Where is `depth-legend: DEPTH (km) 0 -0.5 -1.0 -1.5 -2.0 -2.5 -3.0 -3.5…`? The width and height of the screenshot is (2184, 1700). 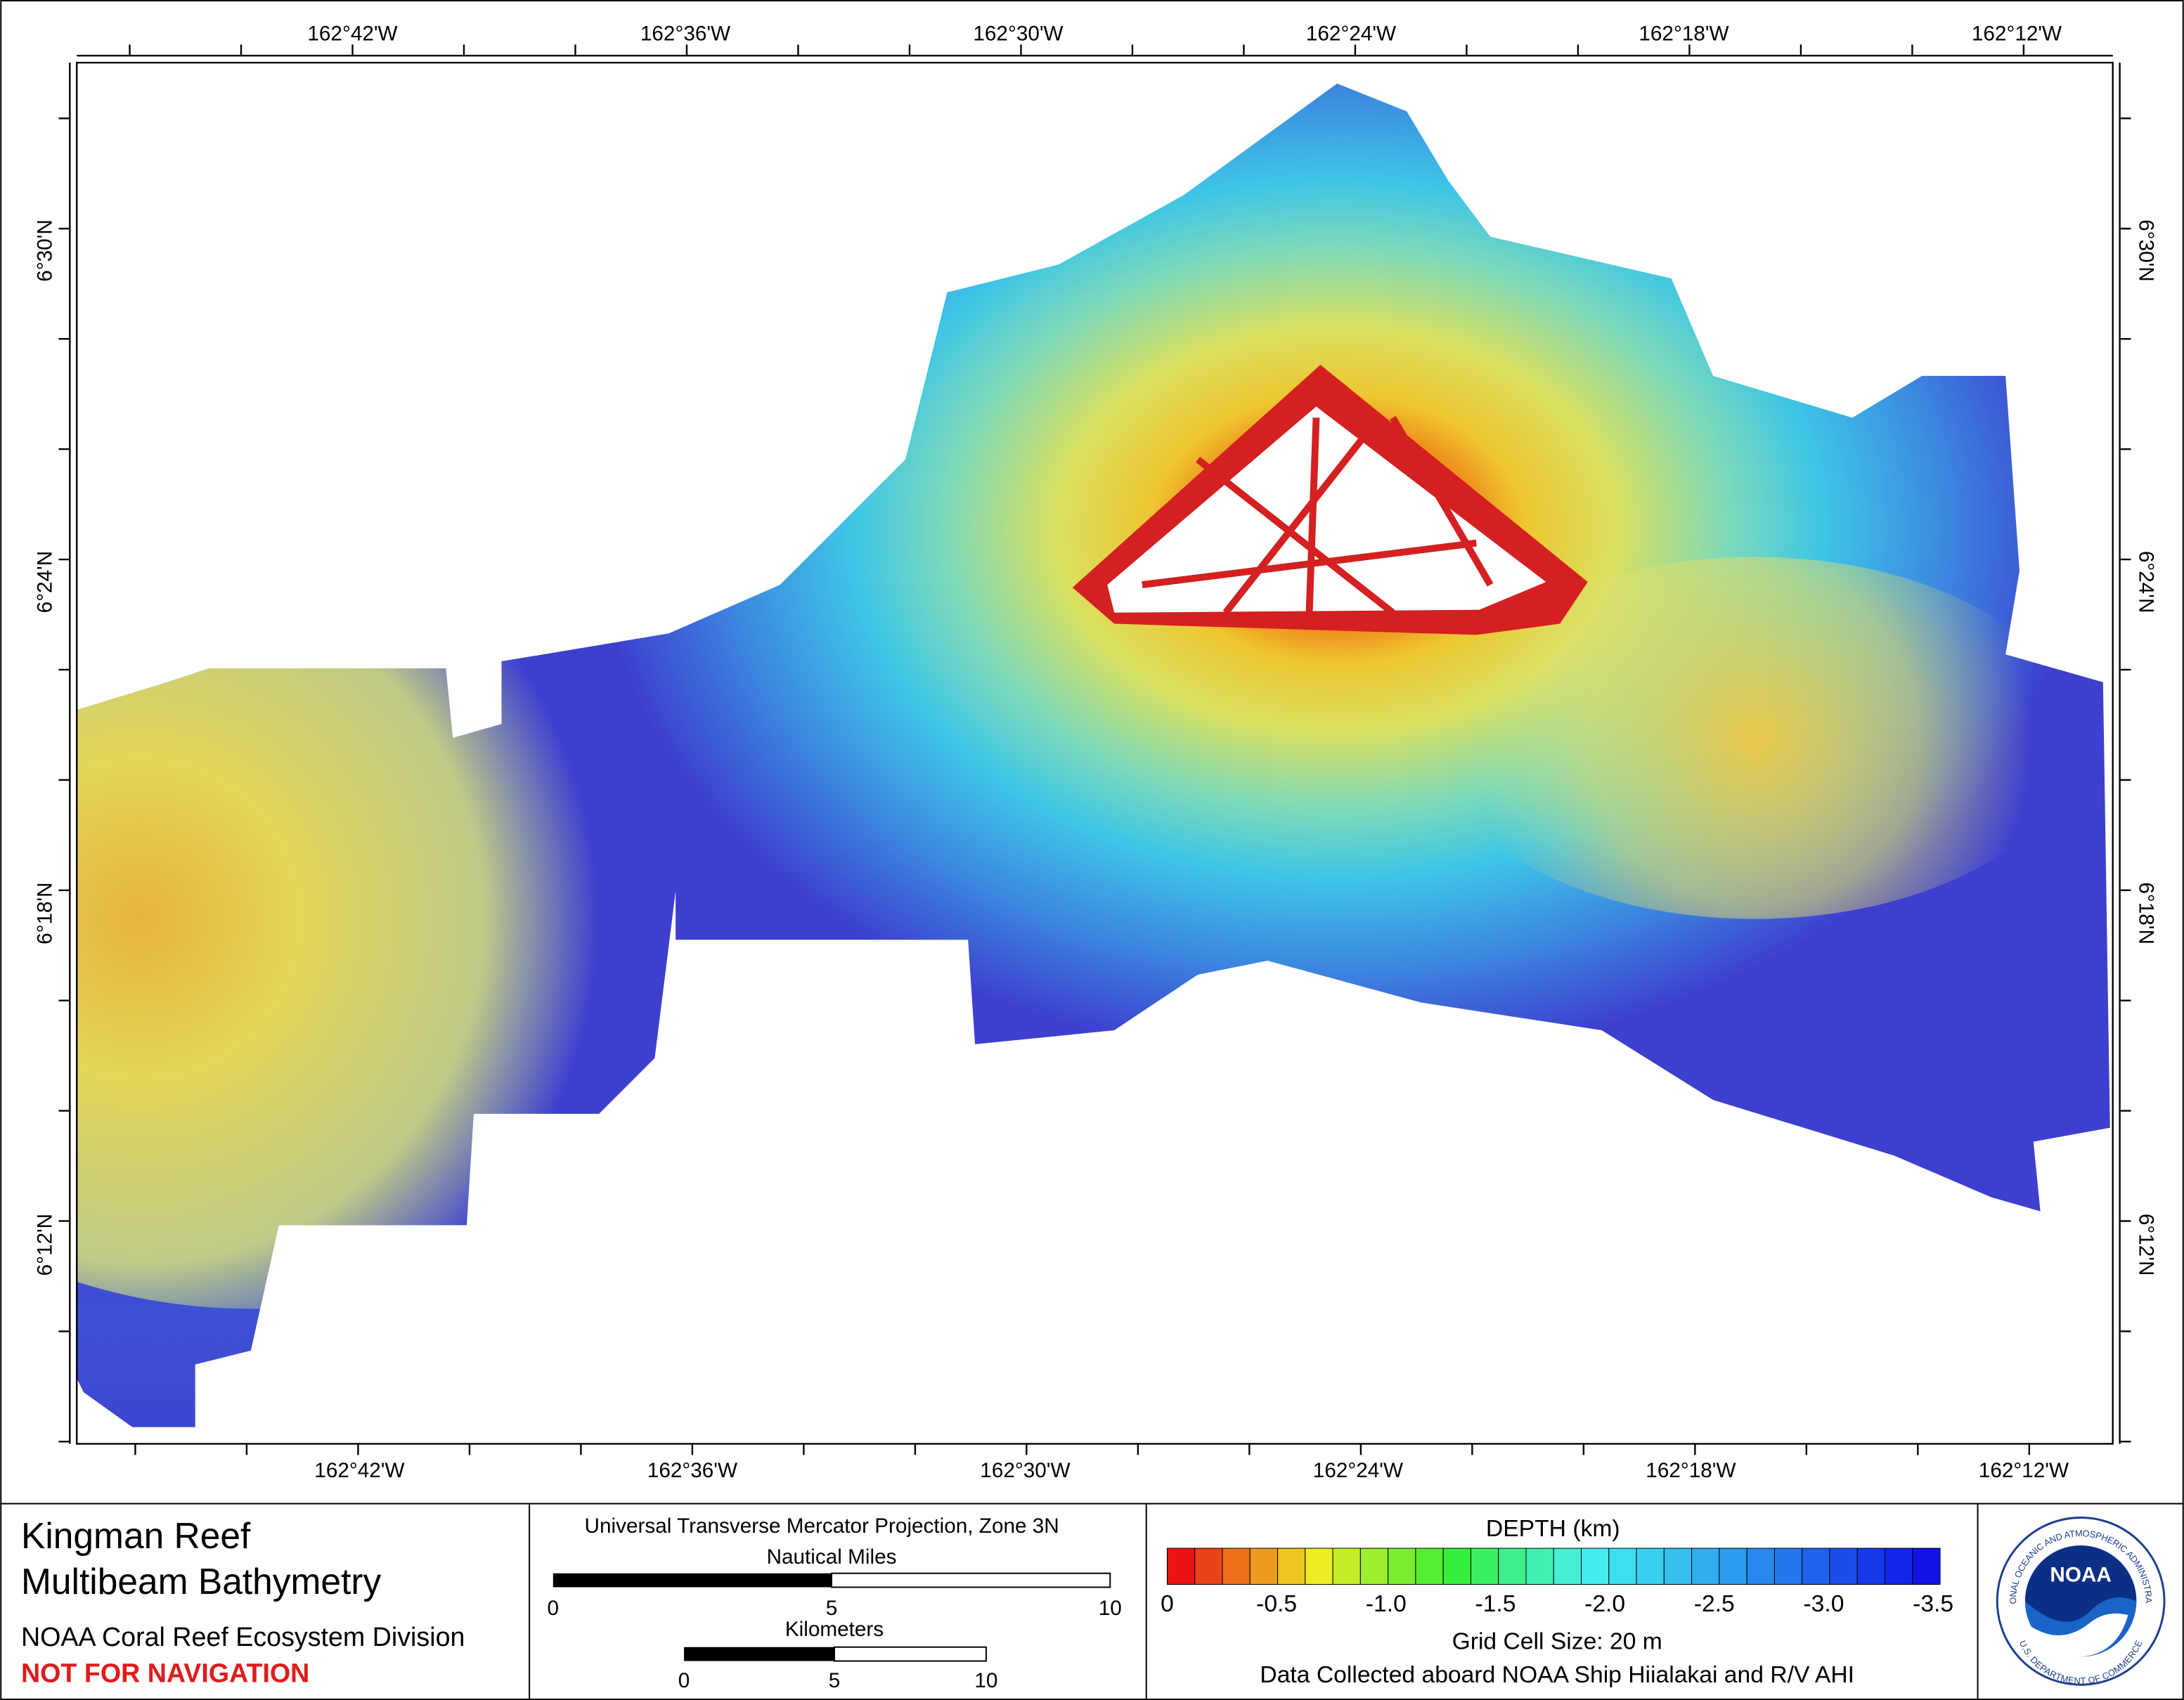
depth-legend: DEPTH (km) 0 -0.5 -1.0 -1.5 -2.0 -2.5 -3.0 -3.5… is located at coordinates (1557, 1602).